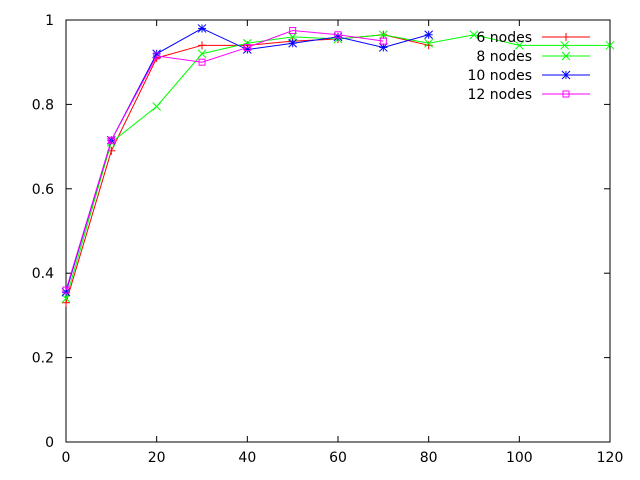  Describe the element at coordinates (566, 37) in the screenshot. I see `legend-marker-6-nodes` at that location.